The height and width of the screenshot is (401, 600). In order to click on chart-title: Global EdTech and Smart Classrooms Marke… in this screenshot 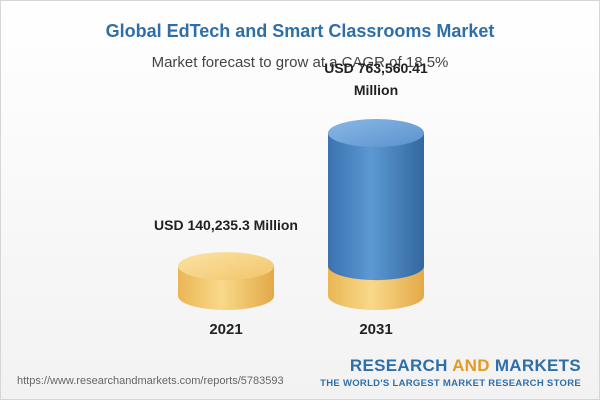, I will do `click(300, 31)`.